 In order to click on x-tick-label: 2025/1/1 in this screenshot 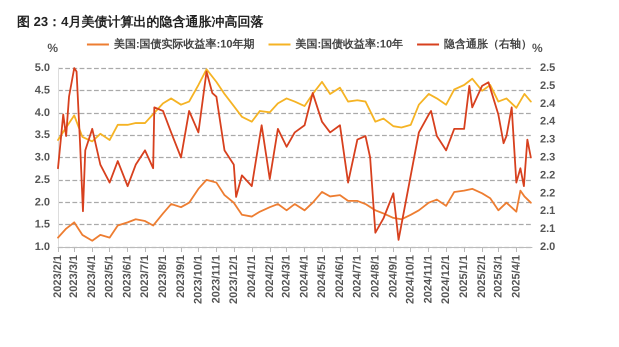, I will do `click(464, 276)`.